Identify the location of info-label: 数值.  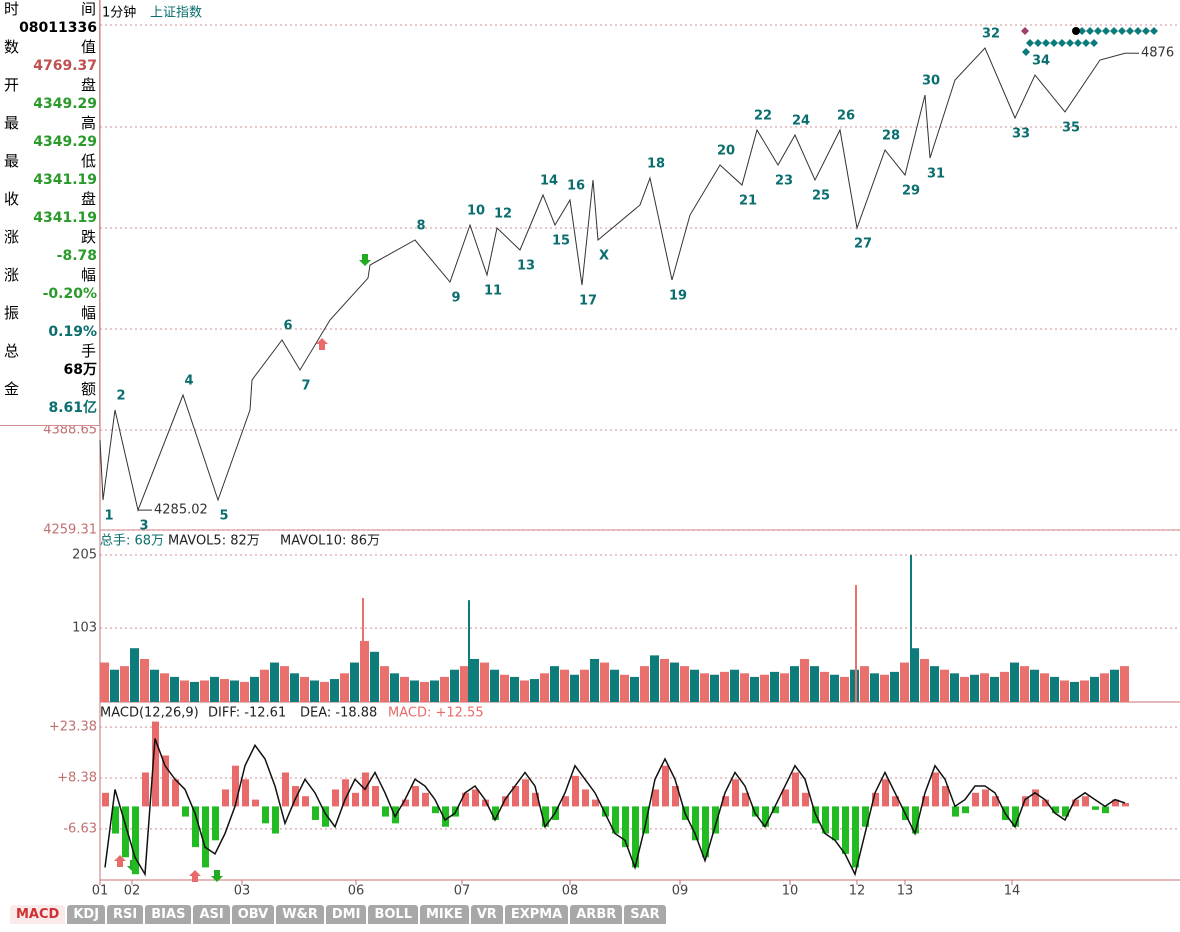
(50, 47).